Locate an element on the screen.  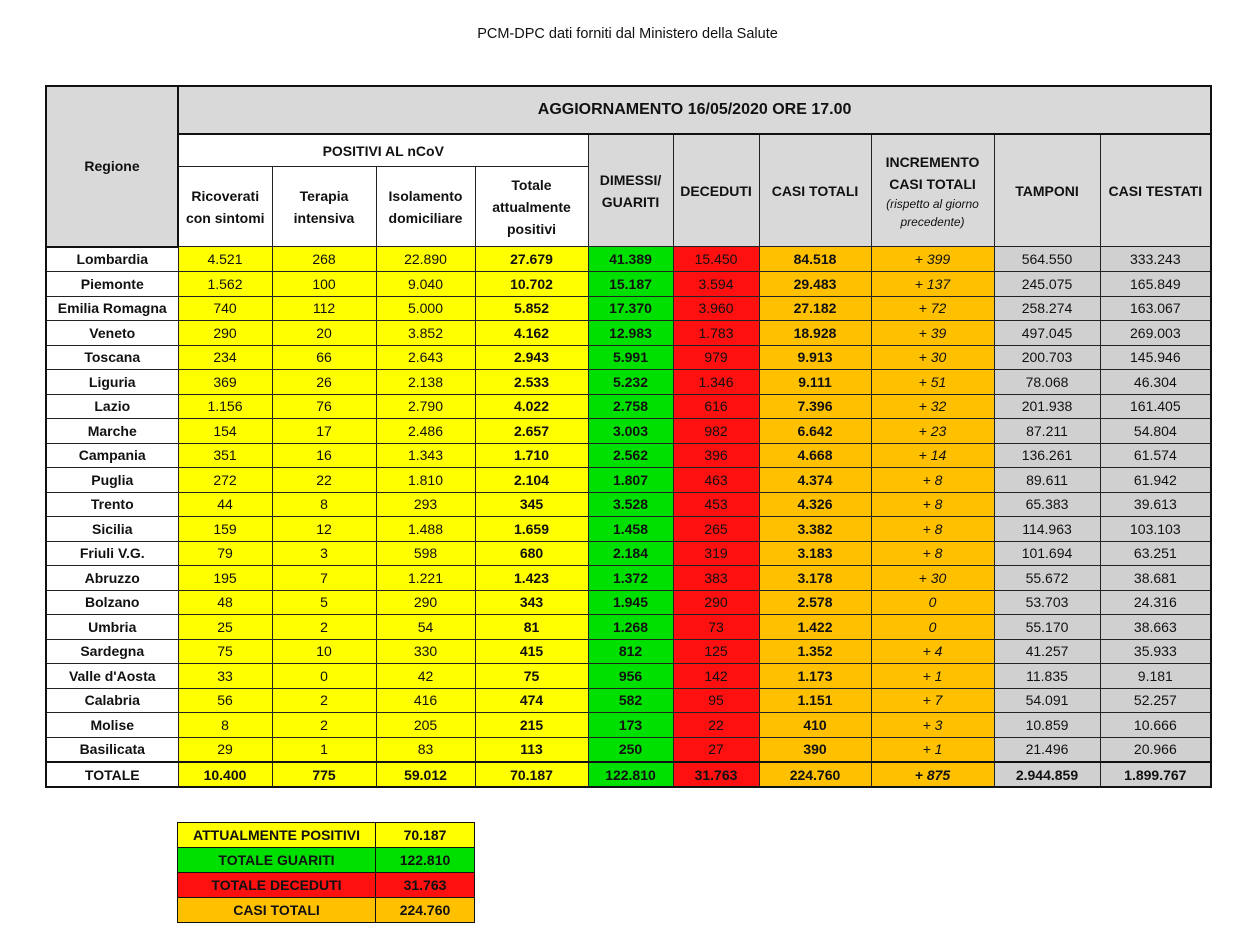
cell-deceduti: 265 is located at coordinates (716, 529).